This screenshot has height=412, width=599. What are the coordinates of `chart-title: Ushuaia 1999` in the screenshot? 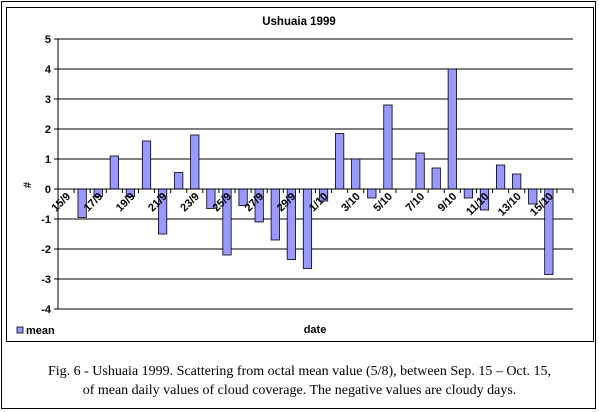 It's located at (299, 22).